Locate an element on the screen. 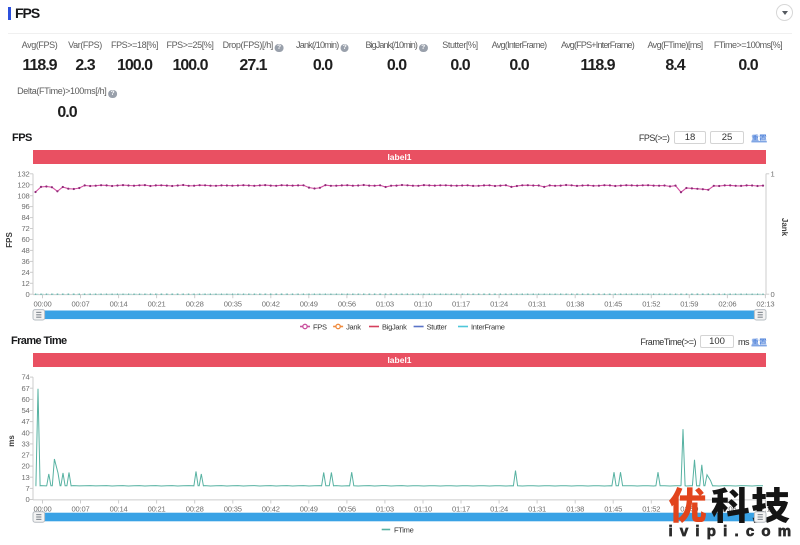 The height and width of the screenshot is (545, 800). svg-text: 24 is located at coordinates (25, 272).